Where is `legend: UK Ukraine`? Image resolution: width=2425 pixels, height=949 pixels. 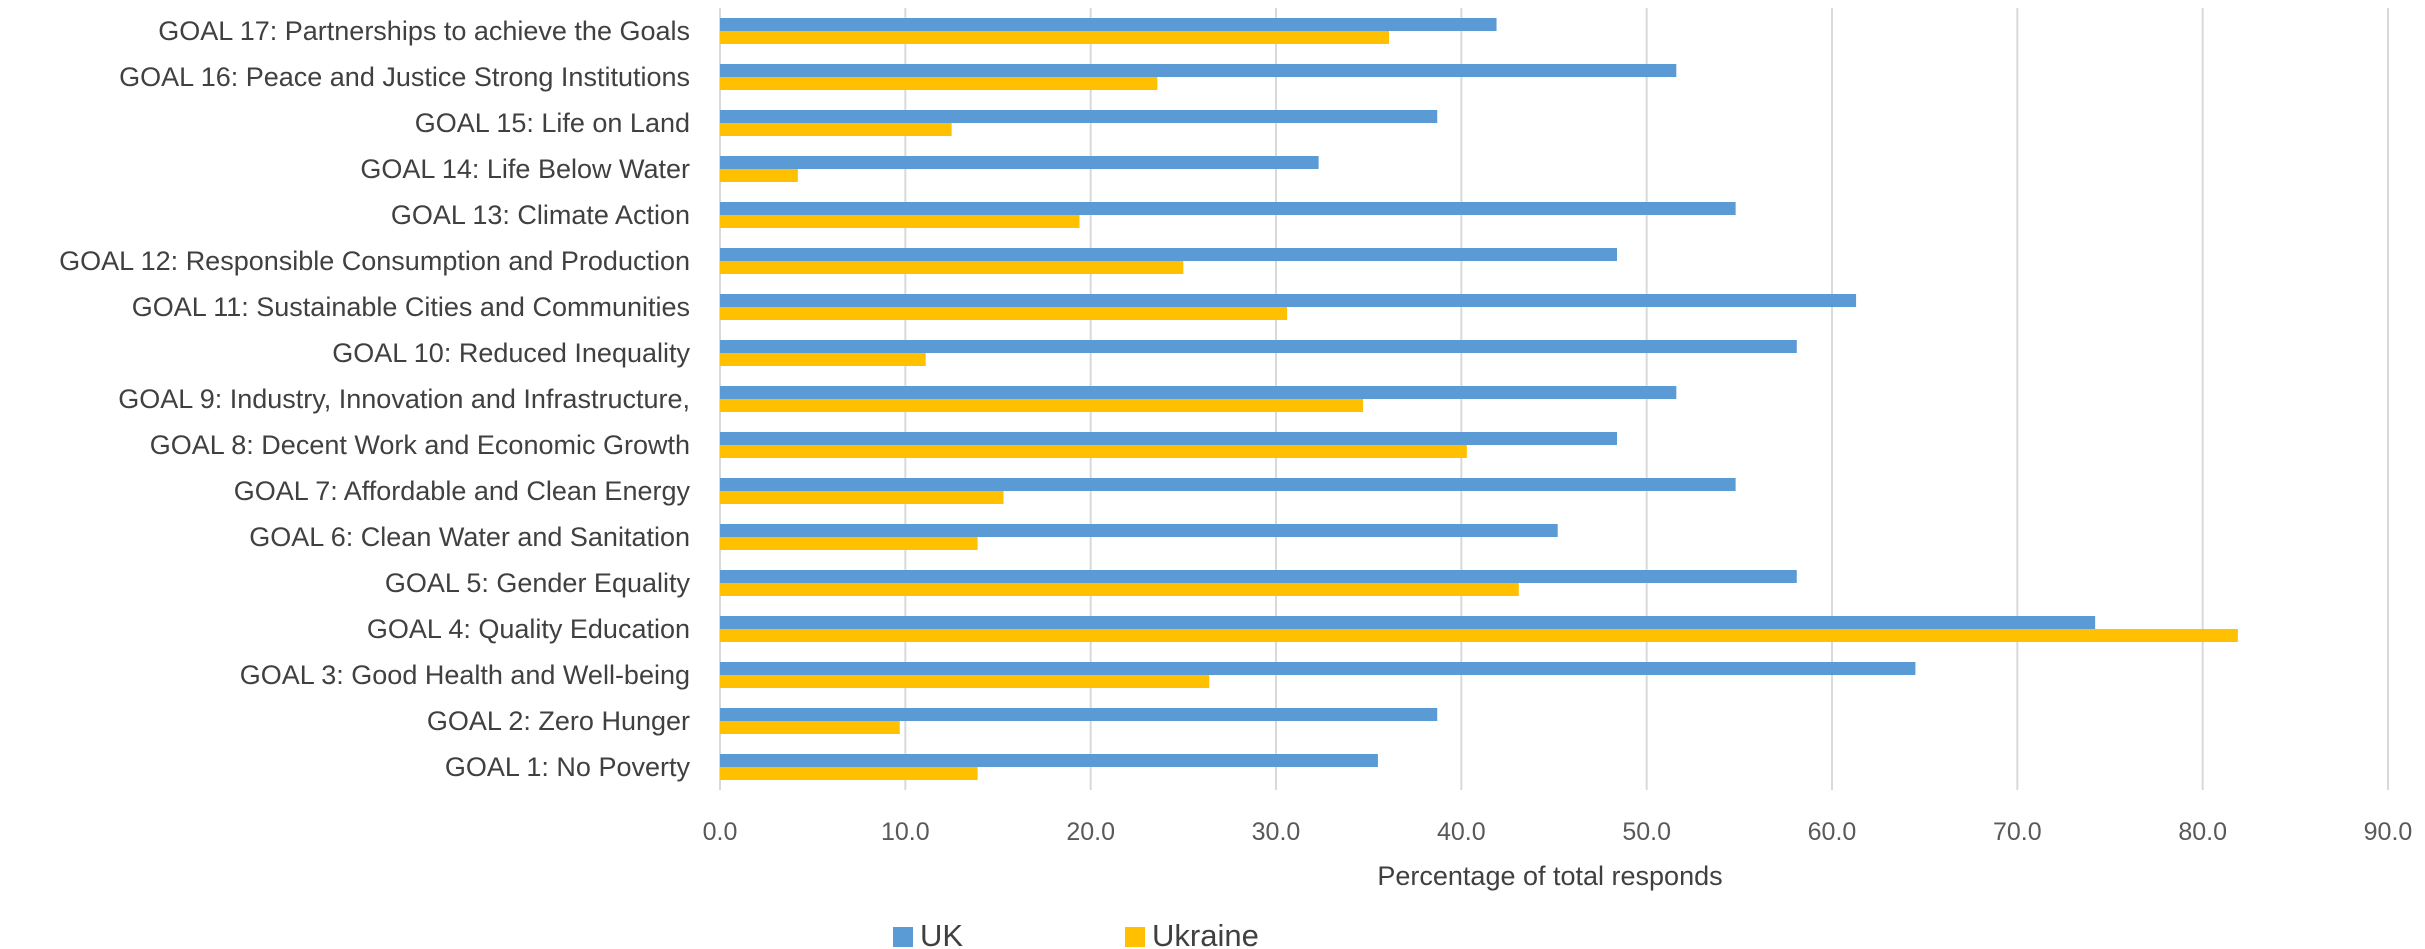
legend: UK Ukraine is located at coordinates (1076, 933).